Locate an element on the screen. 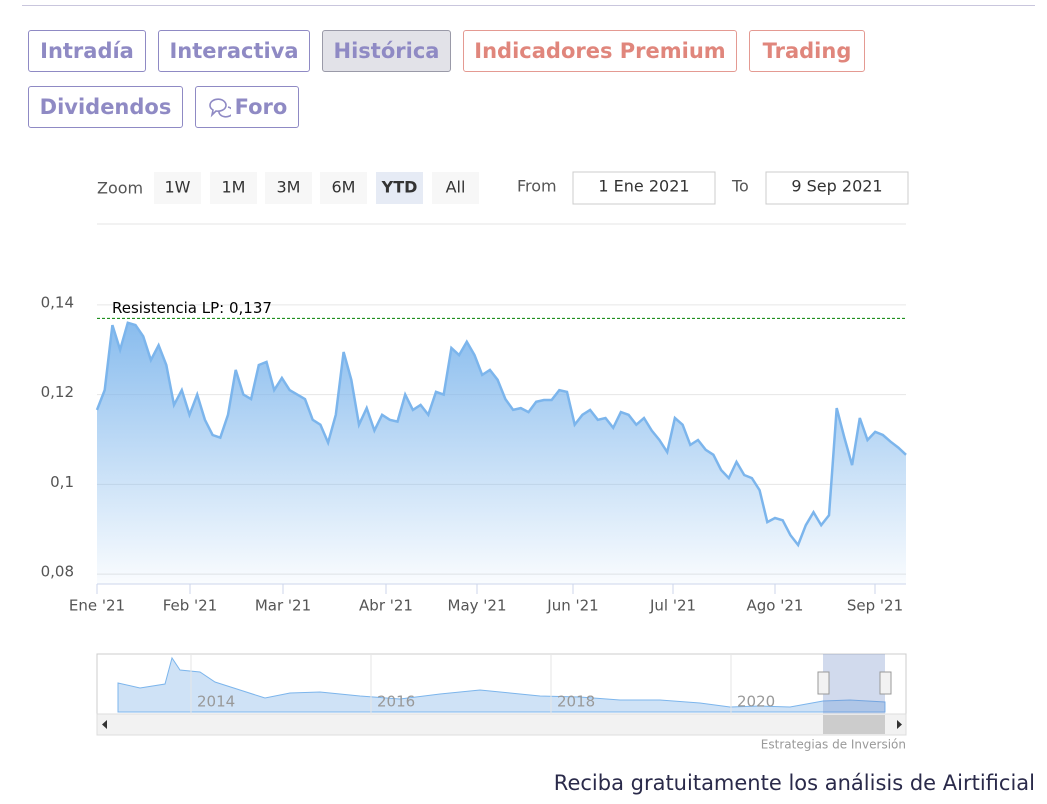 The height and width of the screenshot is (804, 1047). tab: Indicadores Premium is located at coordinates (600, 51).